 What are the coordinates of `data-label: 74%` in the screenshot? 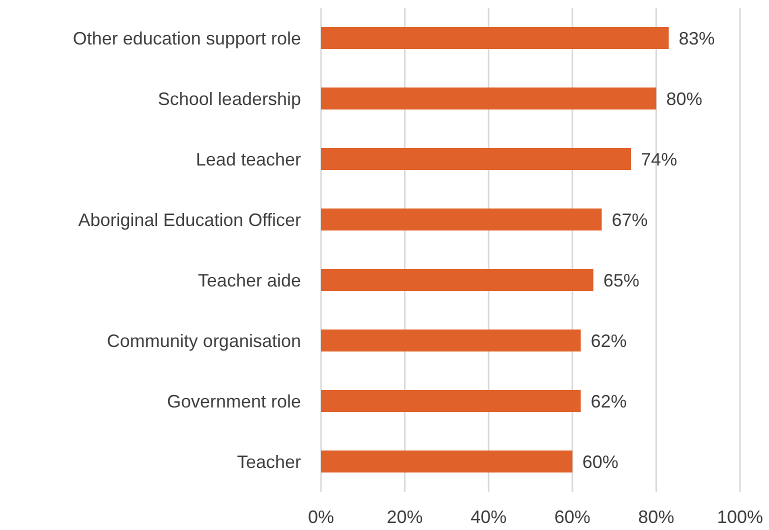 It's located at (659, 159).